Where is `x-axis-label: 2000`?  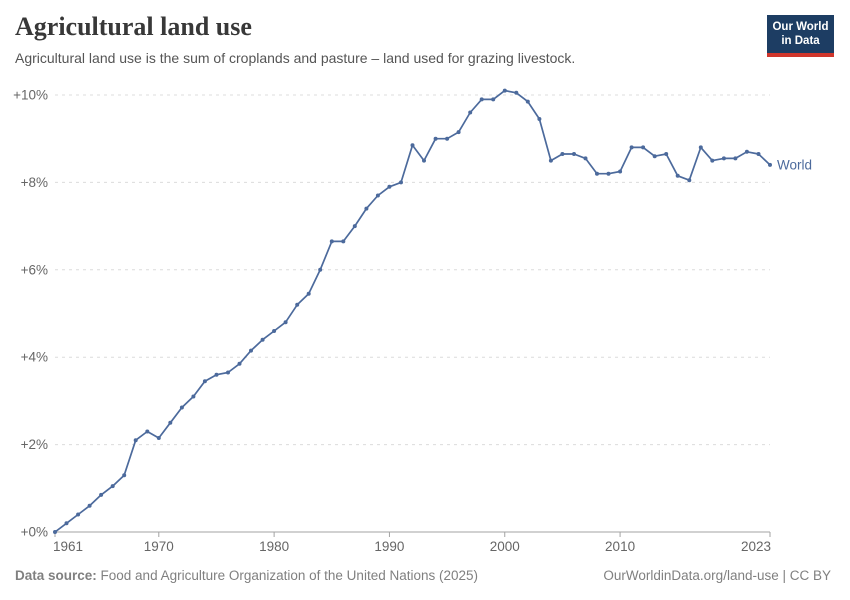
x-axis-label: 2000 is located at coordinates (505, 546).